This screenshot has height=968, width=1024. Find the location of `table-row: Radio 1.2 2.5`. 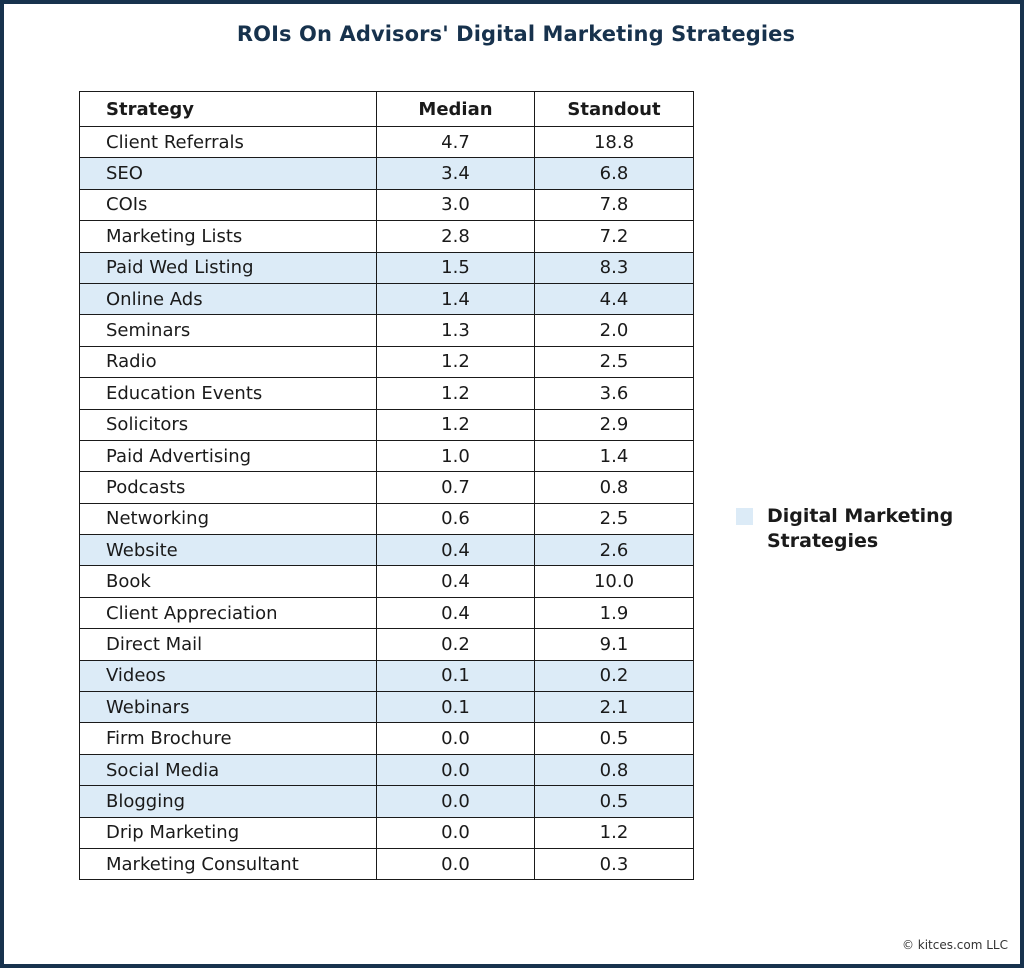

table-row: Radio 1.2 2.5 is located at coordinates (386, 362).